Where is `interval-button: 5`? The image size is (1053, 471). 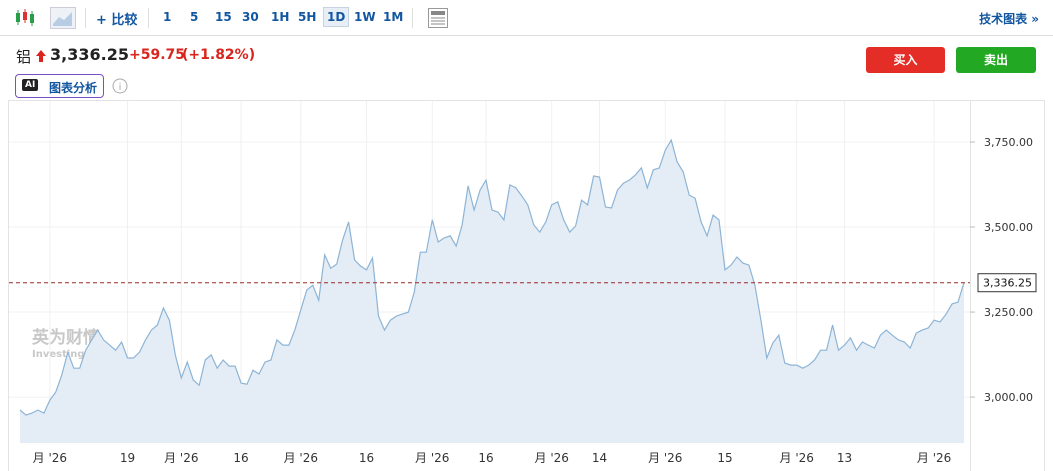 interval-button: 5 is located at coordinates (194, 17).